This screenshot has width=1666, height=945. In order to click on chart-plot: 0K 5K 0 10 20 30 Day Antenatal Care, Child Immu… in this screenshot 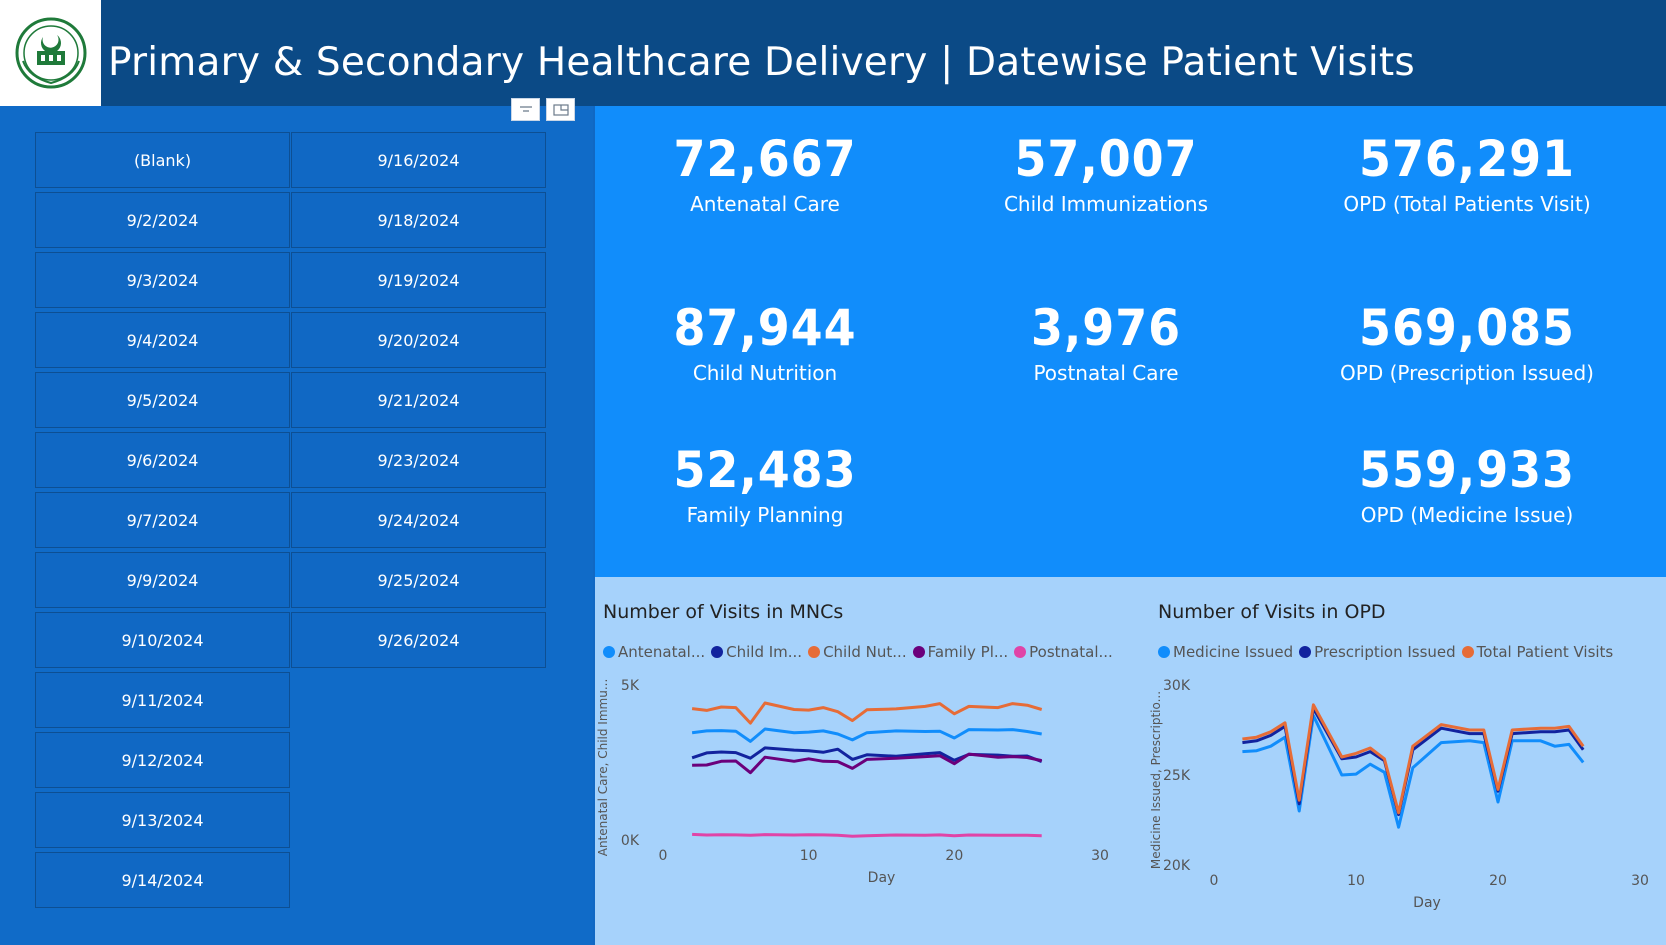, I will do `click(865, 805)`.